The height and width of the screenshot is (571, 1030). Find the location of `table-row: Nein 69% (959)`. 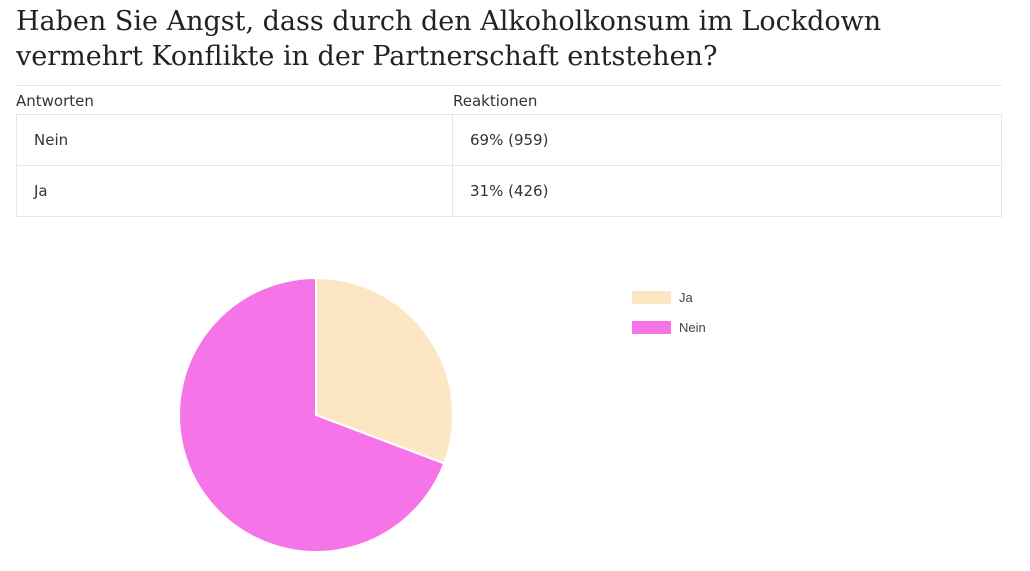

table-row: Nein 69% (959) is located at coordinates (509, 140).